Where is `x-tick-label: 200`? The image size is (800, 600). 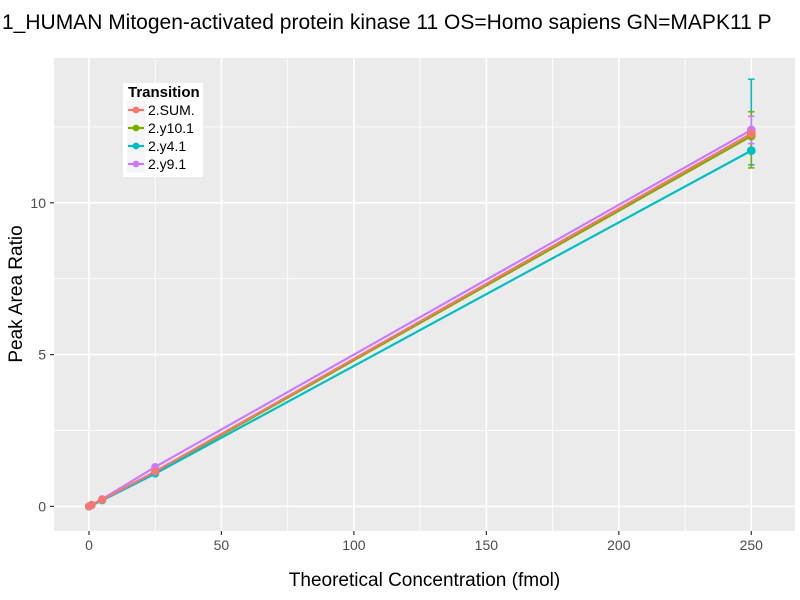 x-tick-label: 200 is located at coordinates (619, 545).